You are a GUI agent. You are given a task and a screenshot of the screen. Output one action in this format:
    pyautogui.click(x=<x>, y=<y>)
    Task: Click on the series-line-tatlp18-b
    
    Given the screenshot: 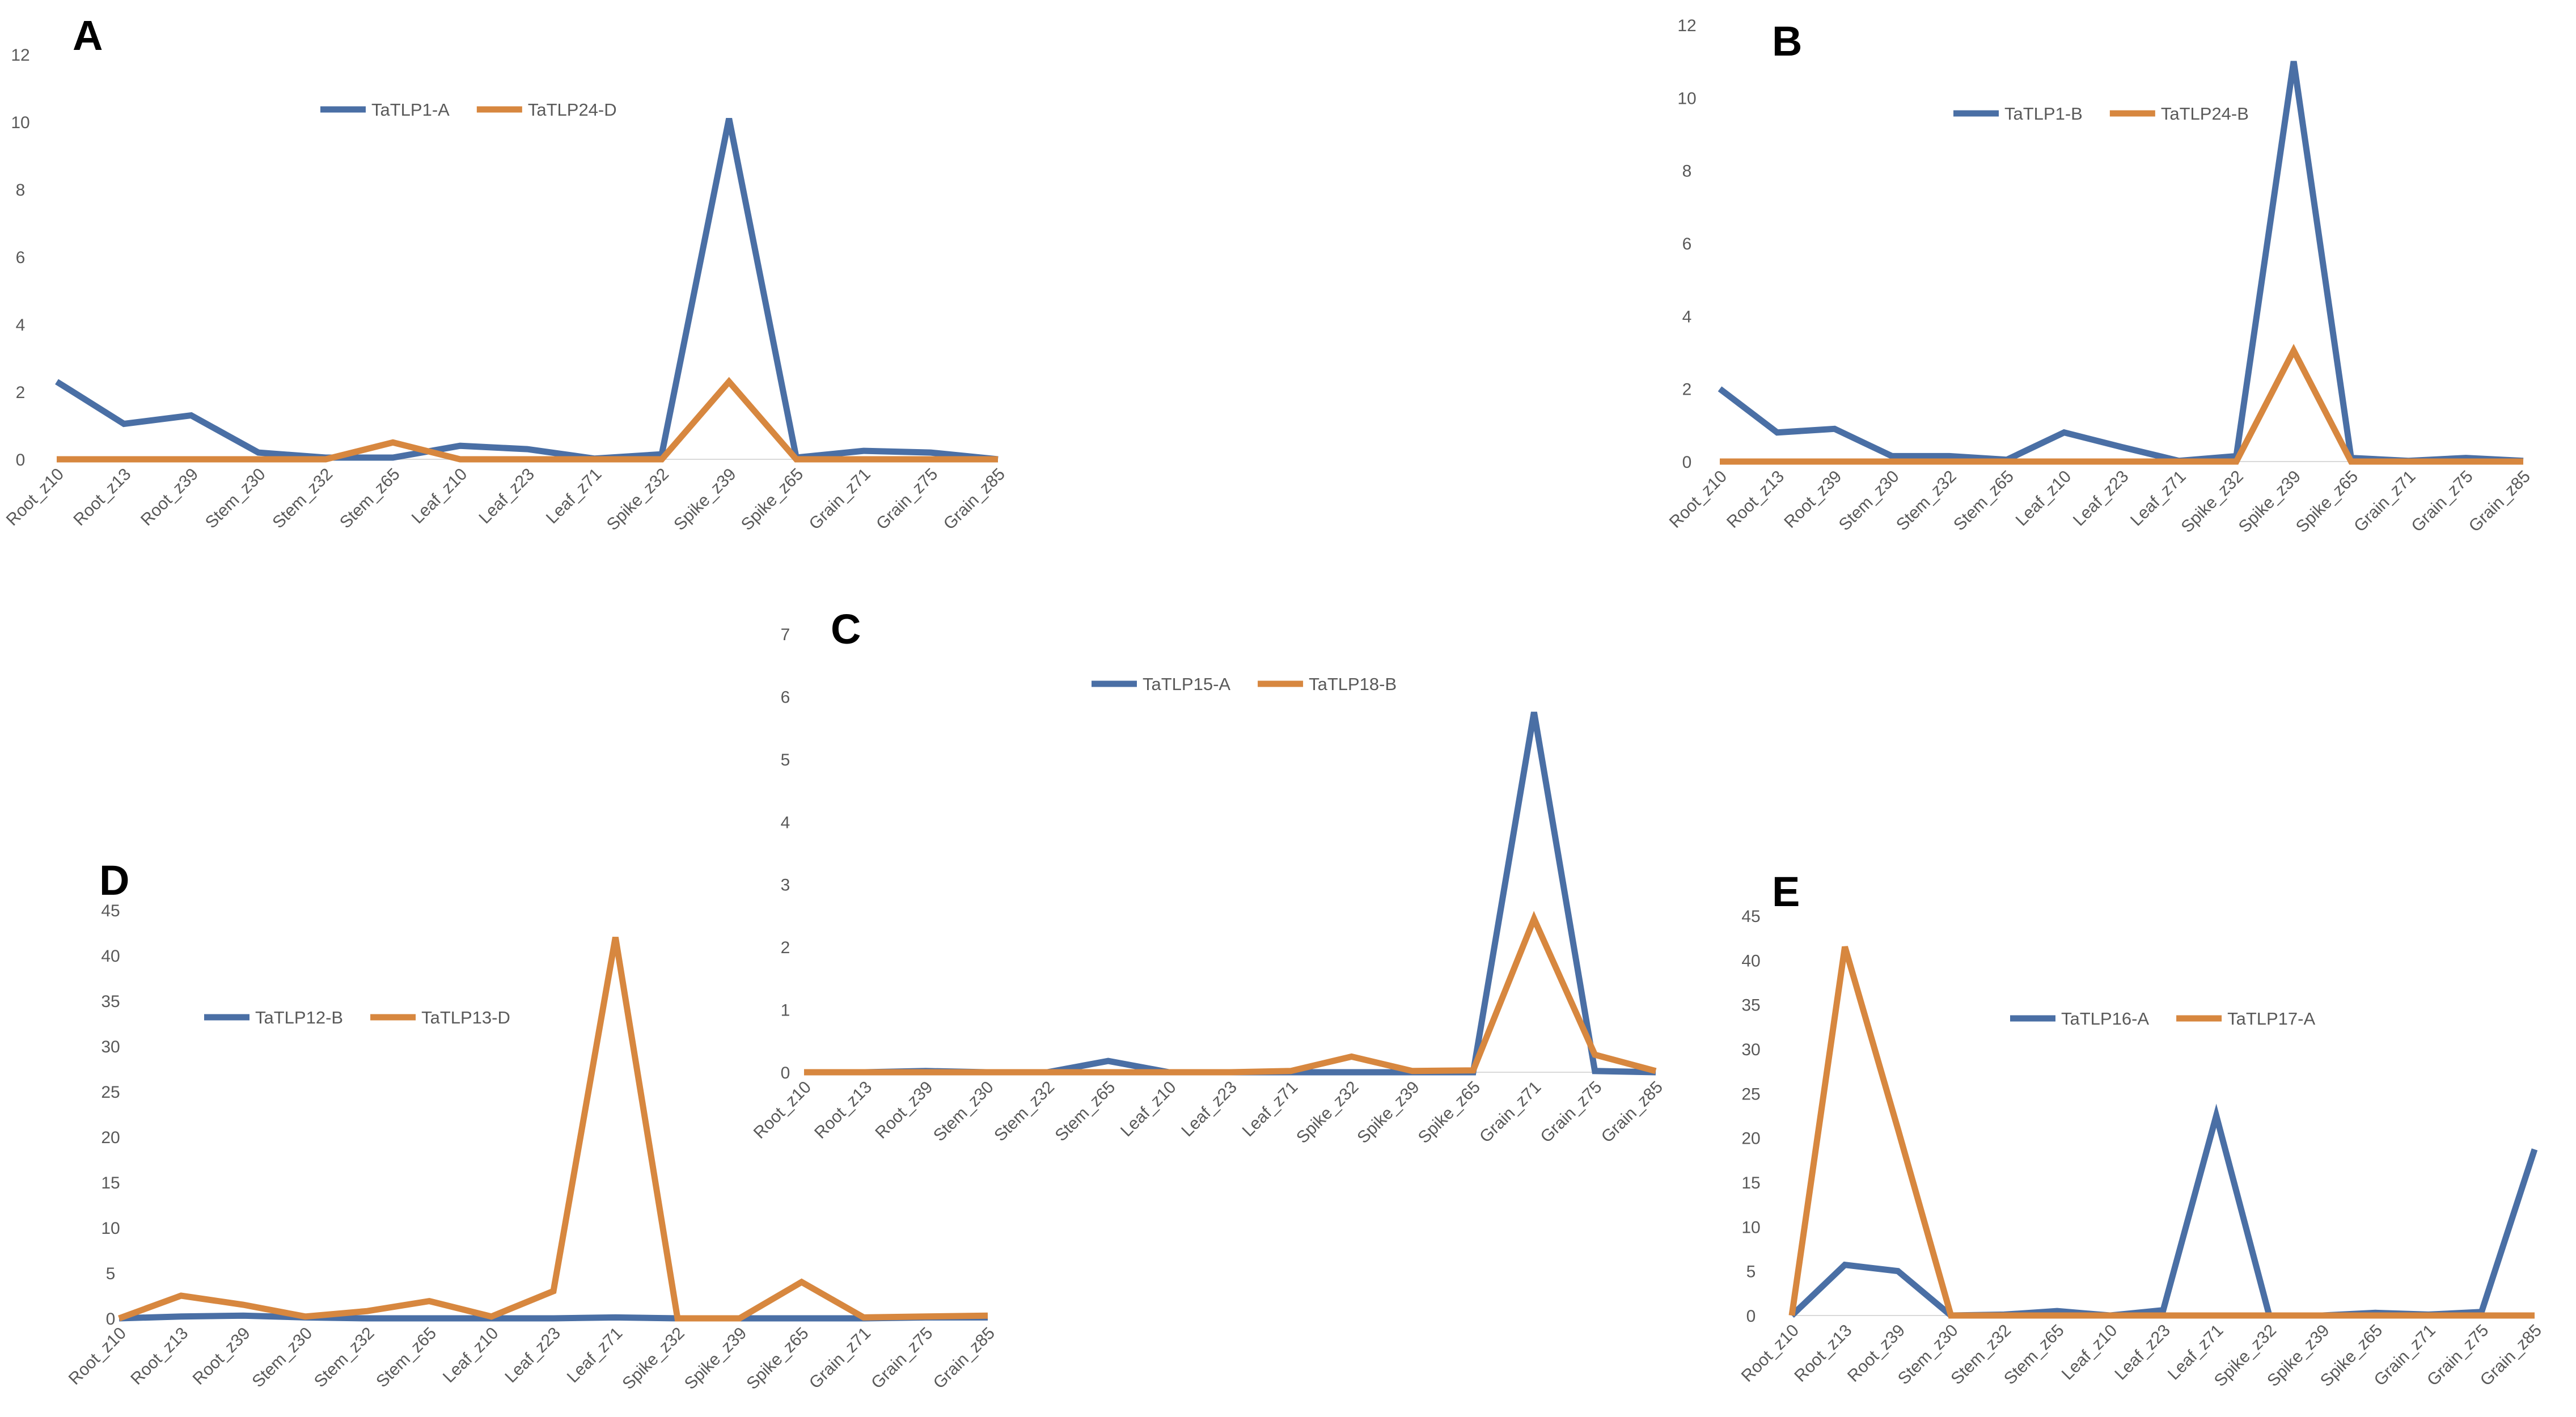 What is the action you would take?
    pyautogui.click(x=1230, y=993)
    